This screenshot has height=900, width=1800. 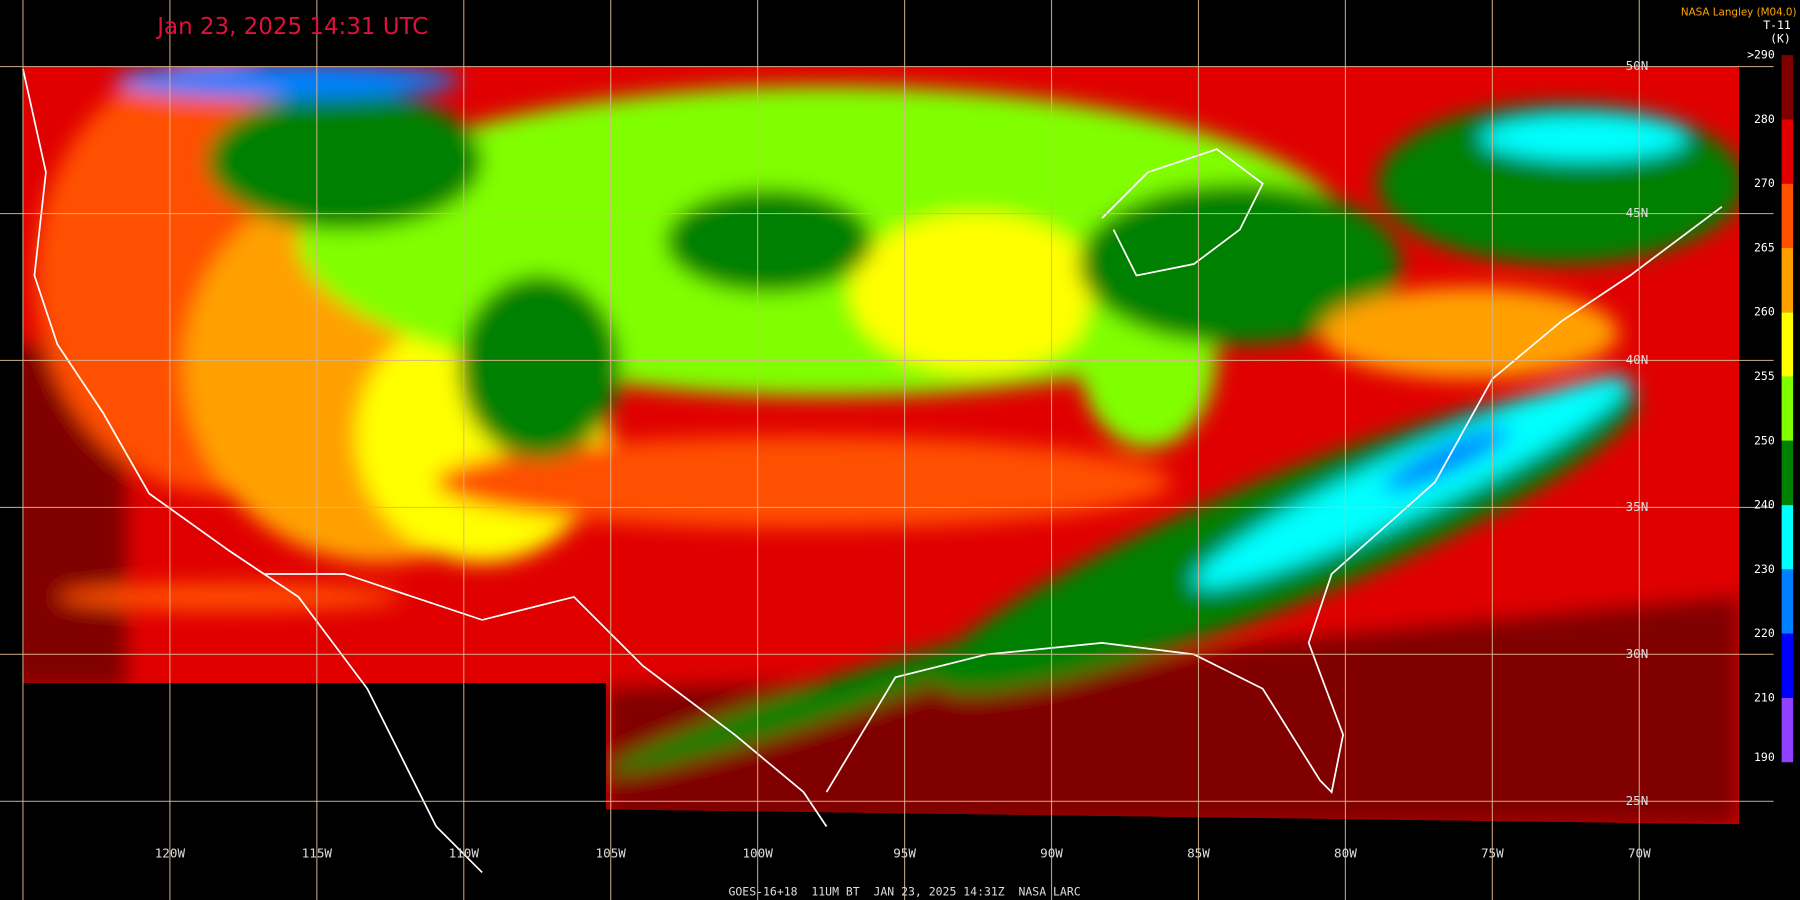 I want to click on colorbar-label: 250, so click(x=1764, y=440).